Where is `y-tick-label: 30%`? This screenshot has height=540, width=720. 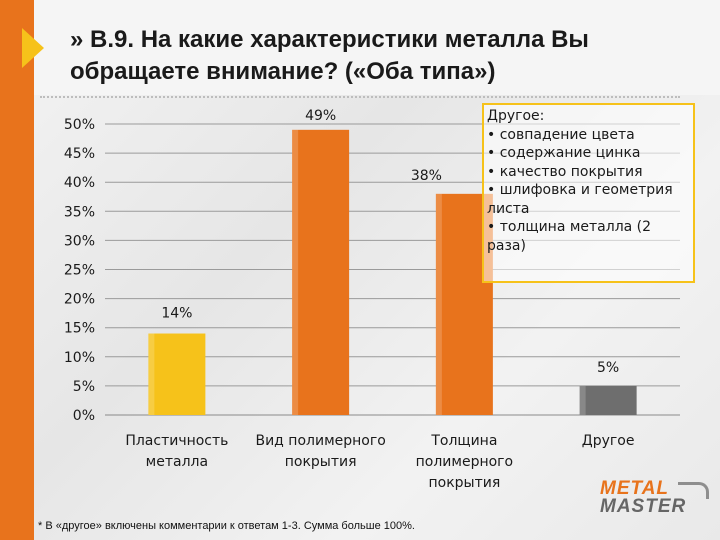 y-tick-label: 30% is located at coordinates (79, 241).